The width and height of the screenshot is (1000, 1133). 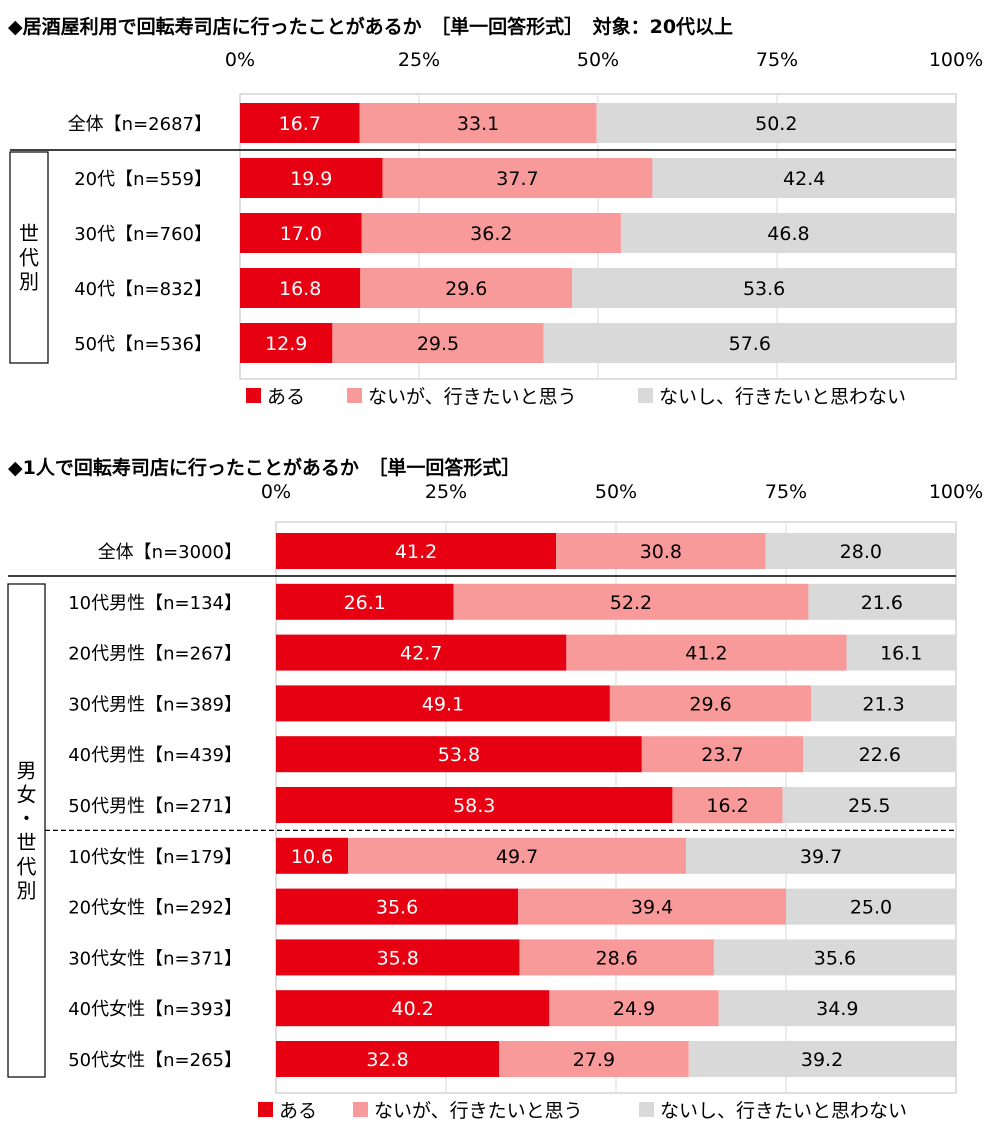 I want to click on data-label: 40.2, so click(x=413, y=1009).